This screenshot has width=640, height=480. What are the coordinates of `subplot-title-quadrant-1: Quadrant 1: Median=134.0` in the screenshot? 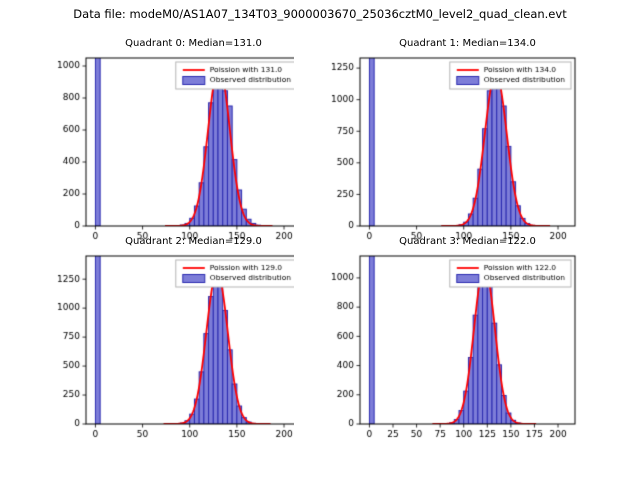 It's located at (467, 43).